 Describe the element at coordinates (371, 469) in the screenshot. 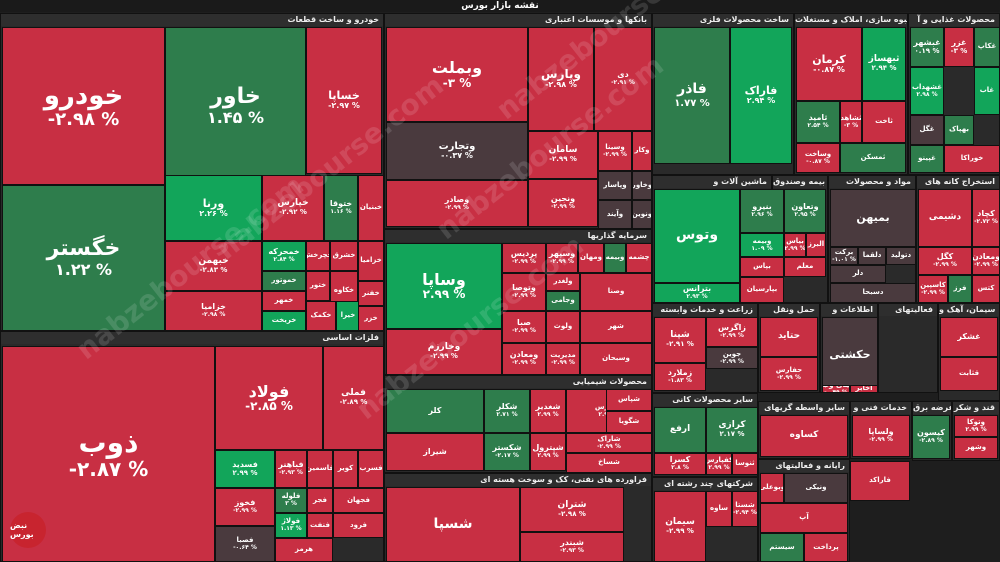

I see `stock-tile: فسرب` at that location.